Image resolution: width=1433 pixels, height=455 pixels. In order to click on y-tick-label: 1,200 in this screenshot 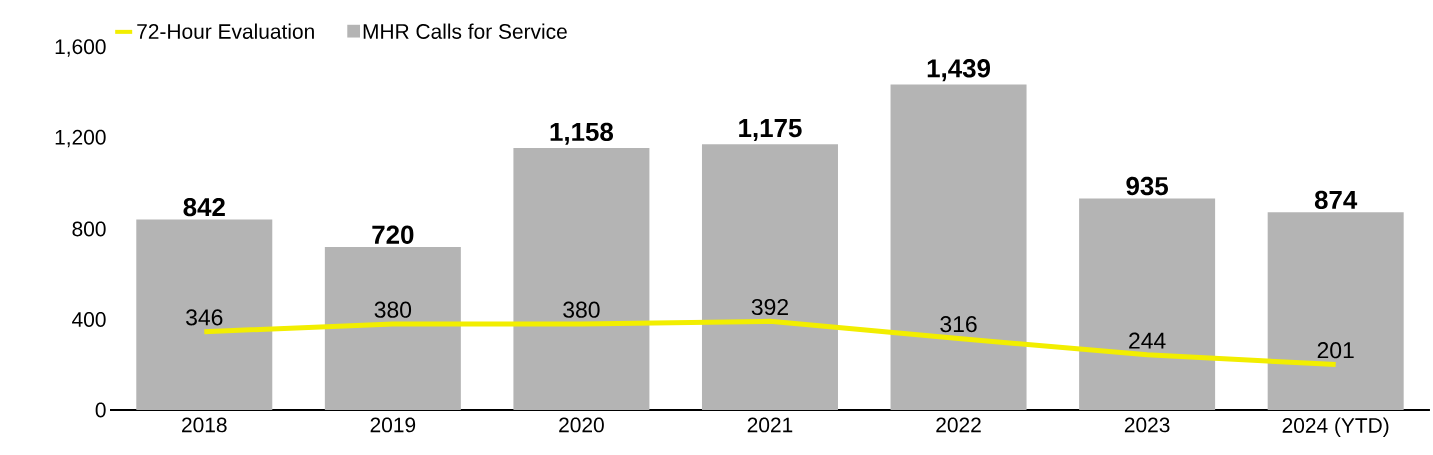, I will do `click(80, 138)`.